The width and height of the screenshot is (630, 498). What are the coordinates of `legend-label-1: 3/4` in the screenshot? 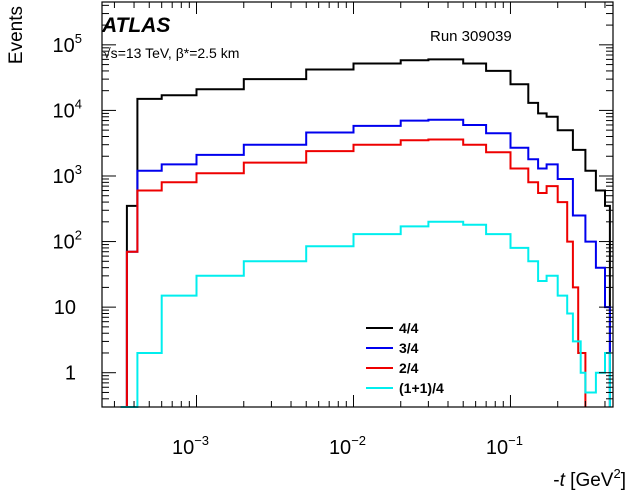 It's located at (409, 348).